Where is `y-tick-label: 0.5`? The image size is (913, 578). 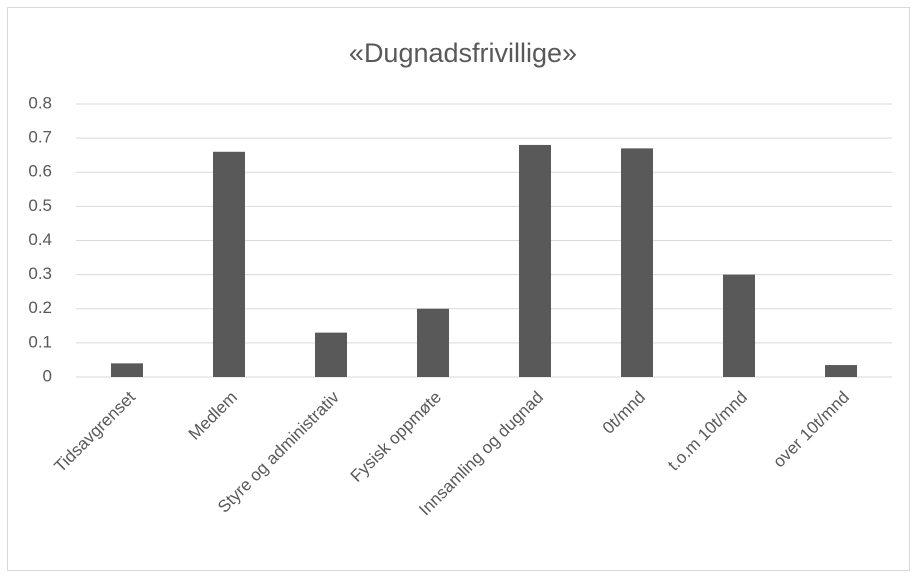
y-tick-label: 0.5 is located at coordinates (40, 205).